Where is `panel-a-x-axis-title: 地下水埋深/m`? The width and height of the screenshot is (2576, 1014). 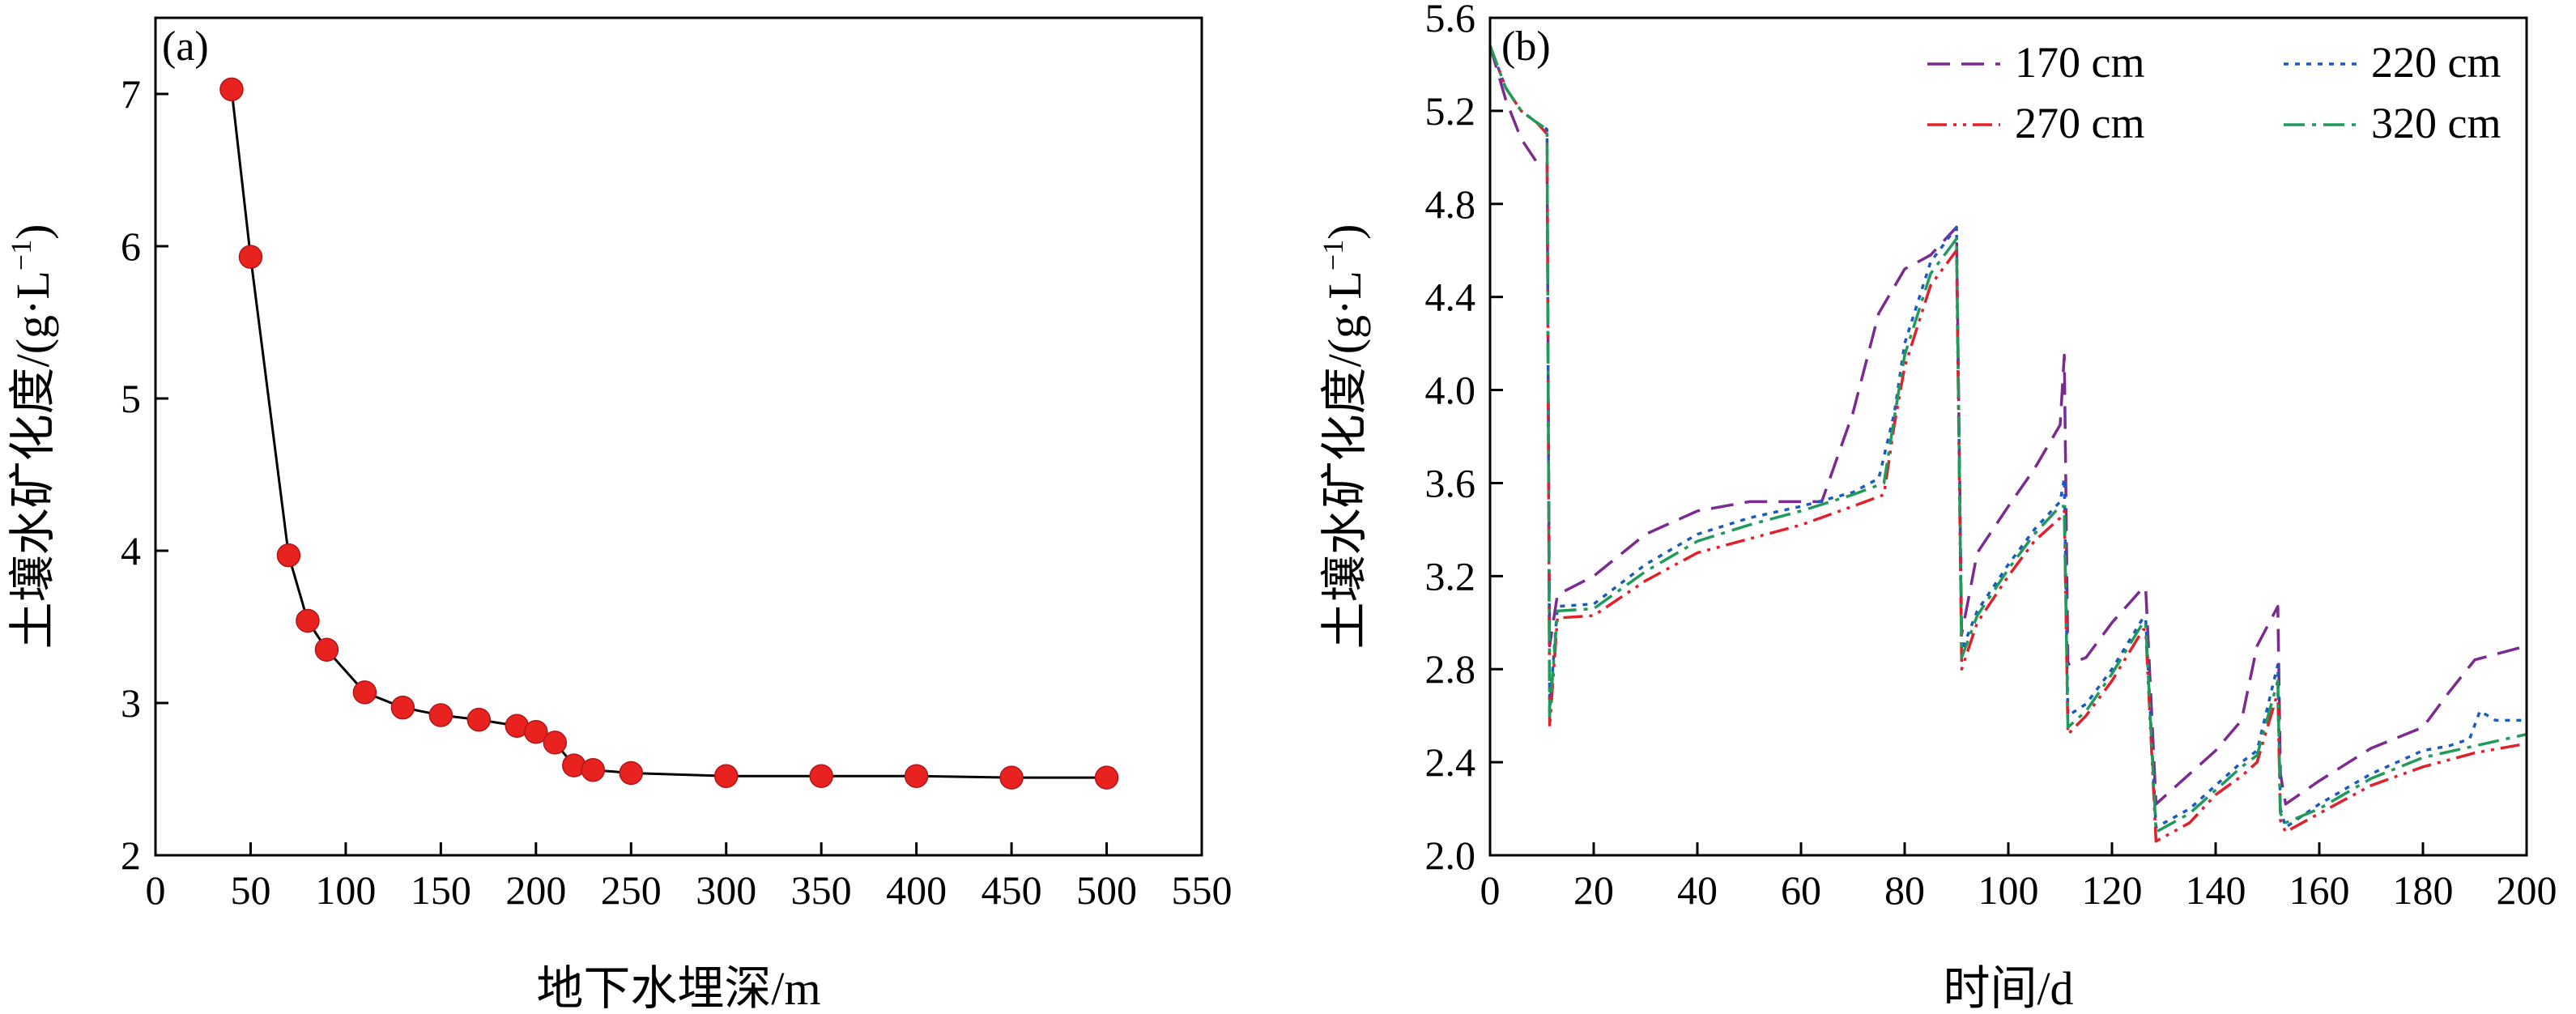
panel-a-x-axis-title: 地下水埋深/m is located at coordinates (678, 988).